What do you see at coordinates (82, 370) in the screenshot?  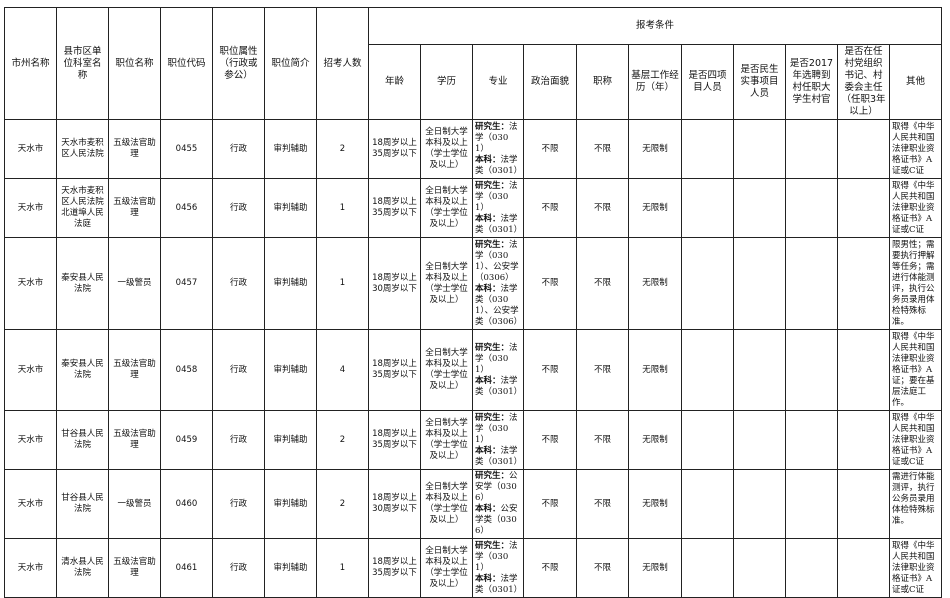 I see `unit-cell: 秦安县人民法院` at bounding box center [82, 370].